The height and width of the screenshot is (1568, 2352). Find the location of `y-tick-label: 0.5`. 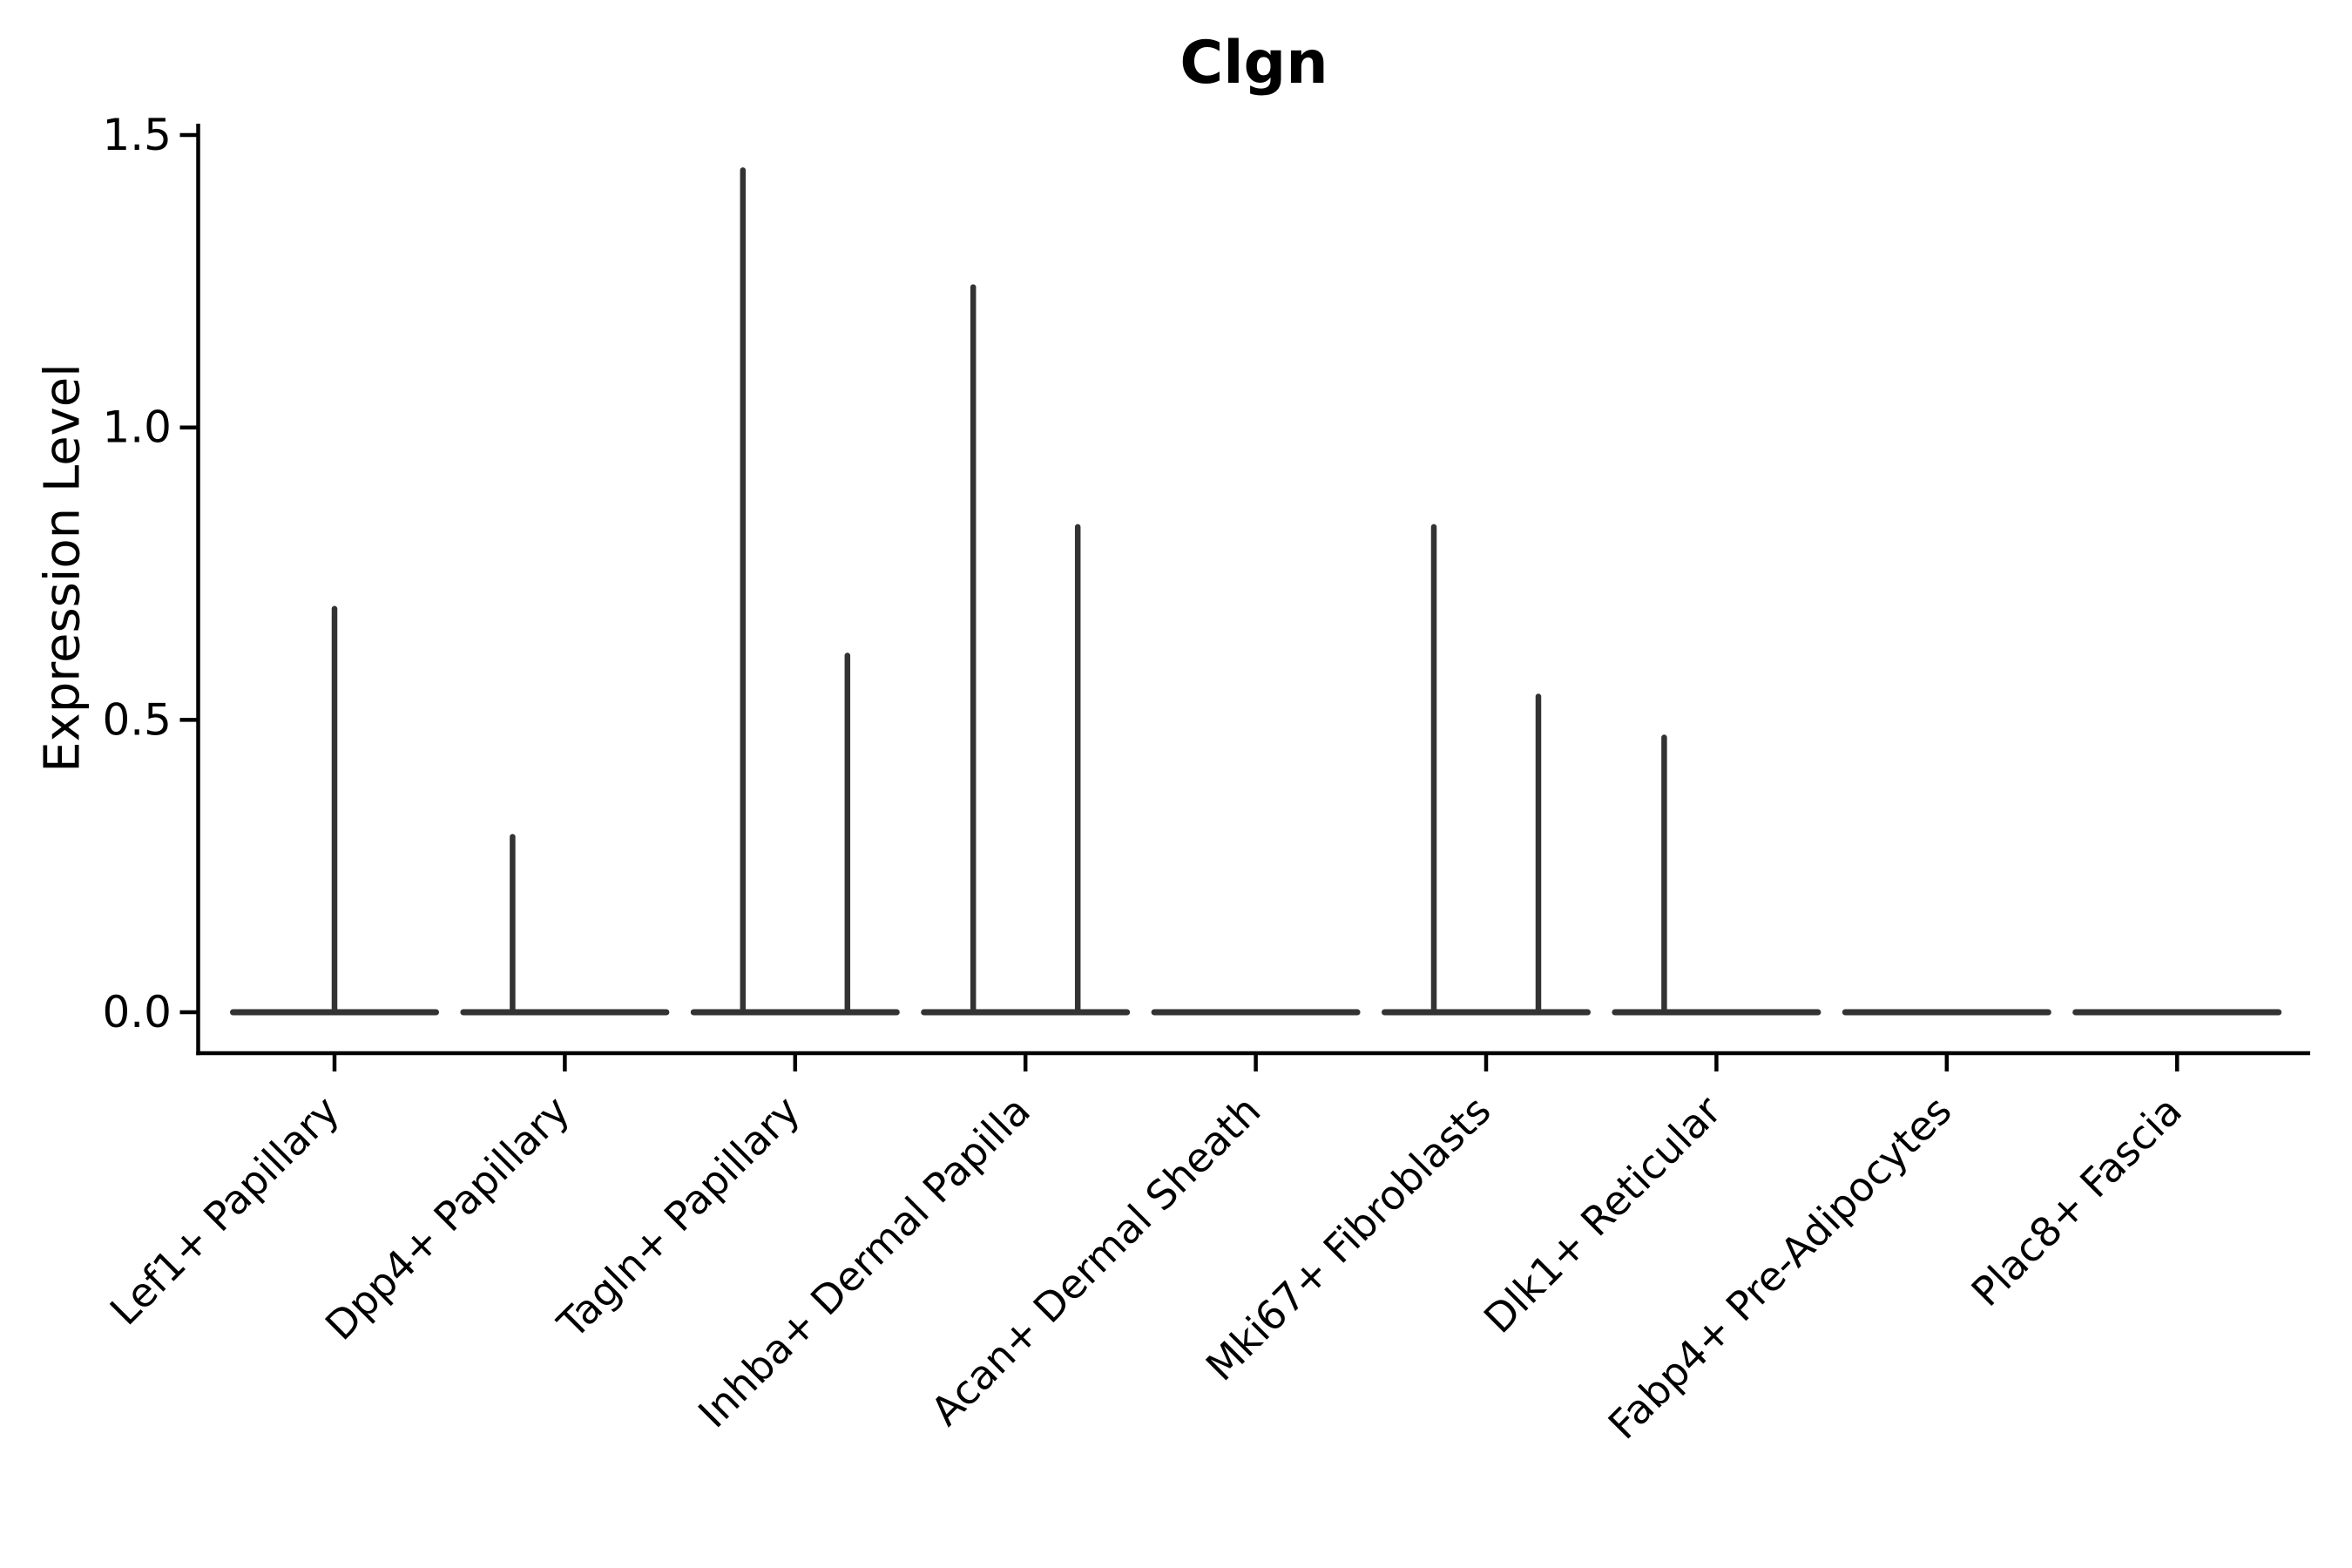

y-tick-label: 0.5 is located at coordinates (137, 719).